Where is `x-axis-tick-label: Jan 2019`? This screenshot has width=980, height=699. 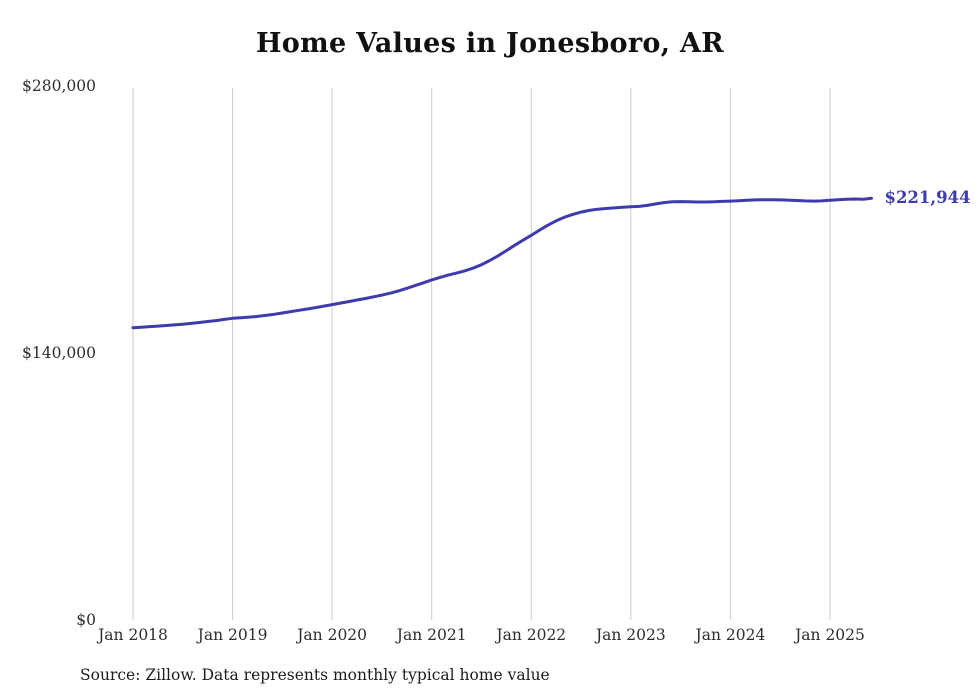 x-axis-tick-label: Jan 2019 is located at coordinates (232, 635).